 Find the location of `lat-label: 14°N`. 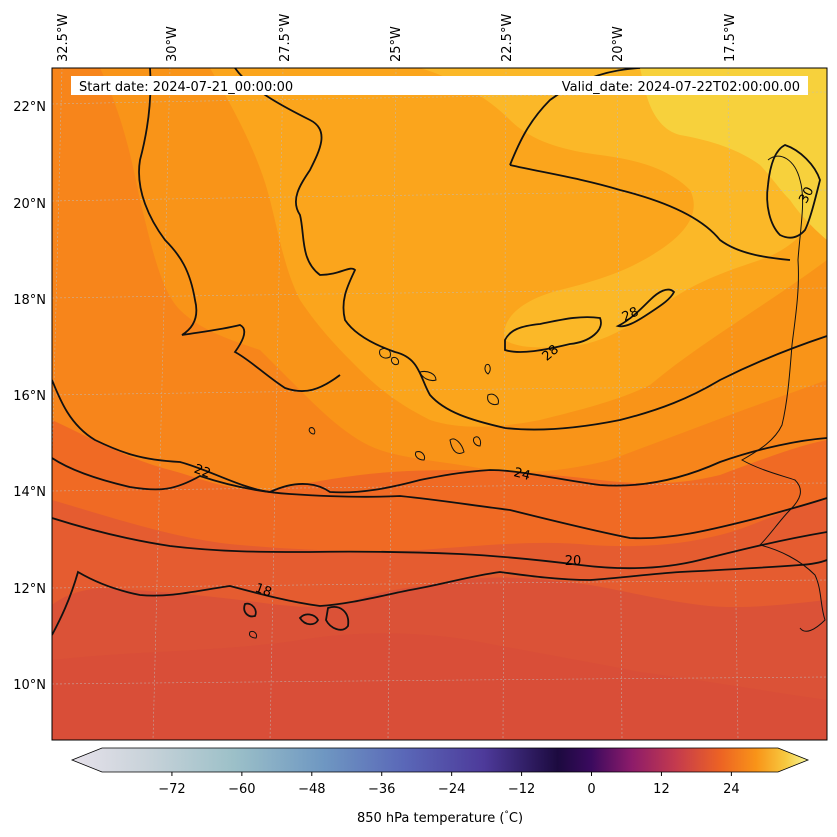

lat-label: 14°N is located at coordinates (29, 492).